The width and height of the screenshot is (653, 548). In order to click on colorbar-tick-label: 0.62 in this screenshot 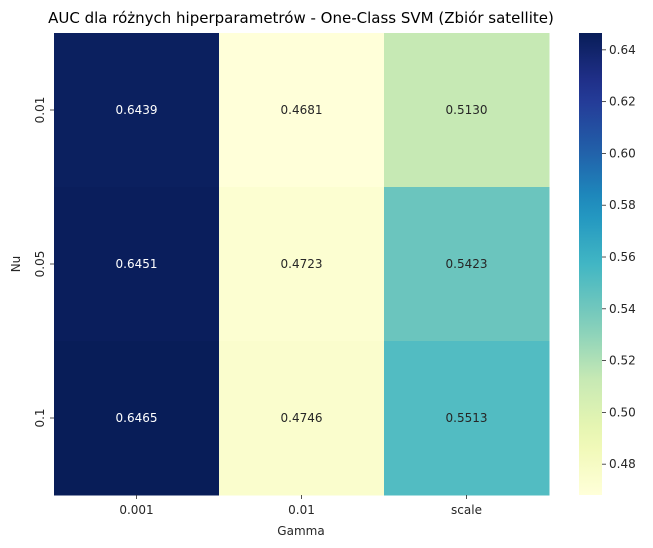, I will do `click(622, 102)`.